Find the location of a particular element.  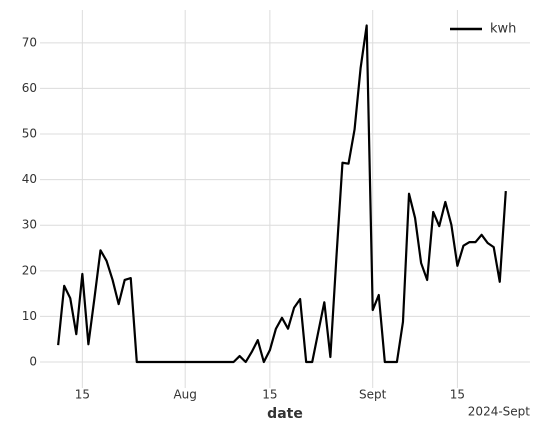

y-tick-label: 30 is located at coordinates (29, 225).